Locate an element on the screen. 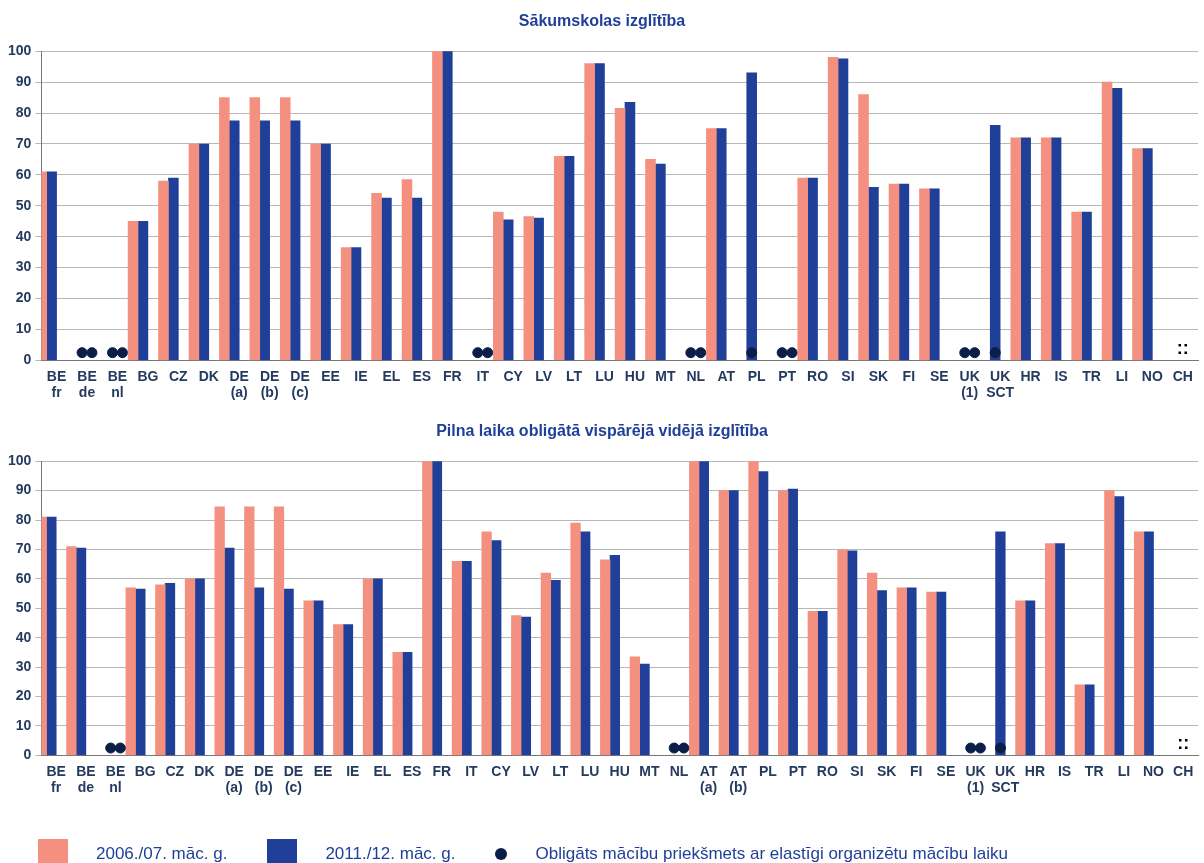  x-tick-label: SI is located at coordinates (848, 375).